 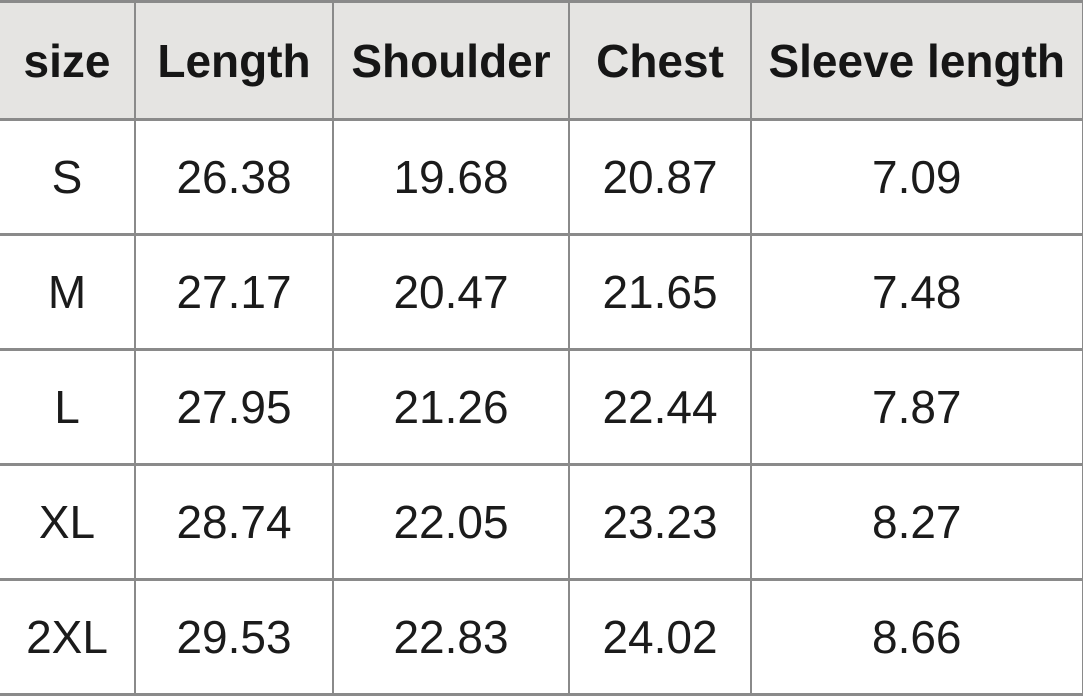 What do you see at coordinates (234, 407) in the screenshot?
I see `cell-length: 27.95` at bounding box center [234, 407].